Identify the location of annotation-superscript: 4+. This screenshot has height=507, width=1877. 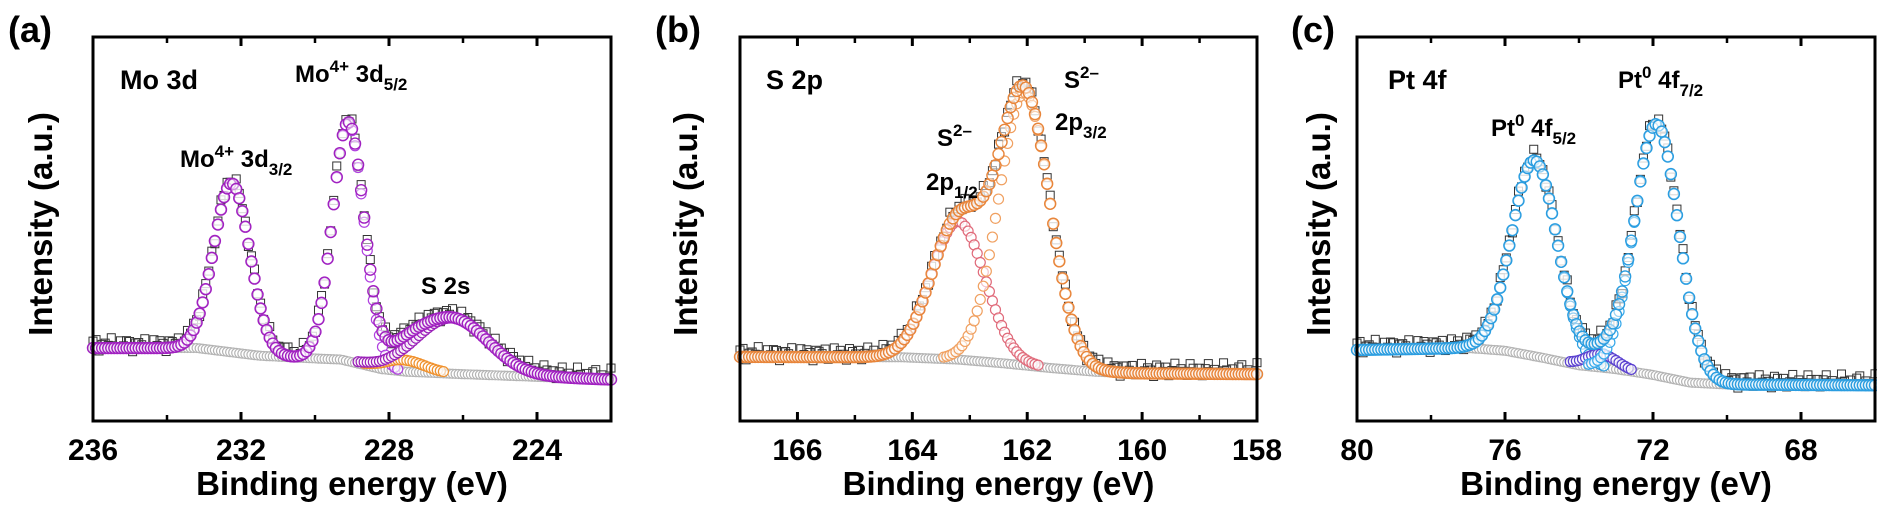
(339, 66).